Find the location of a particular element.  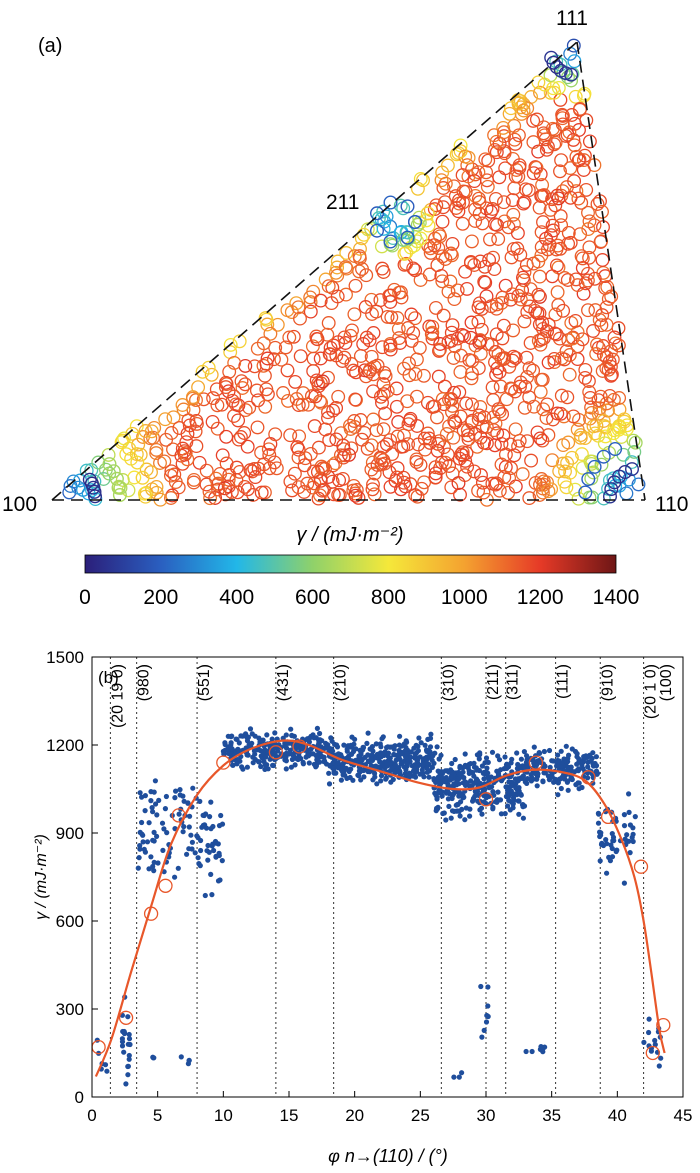

open-circle-marker is located at coordinates (652, 1053).